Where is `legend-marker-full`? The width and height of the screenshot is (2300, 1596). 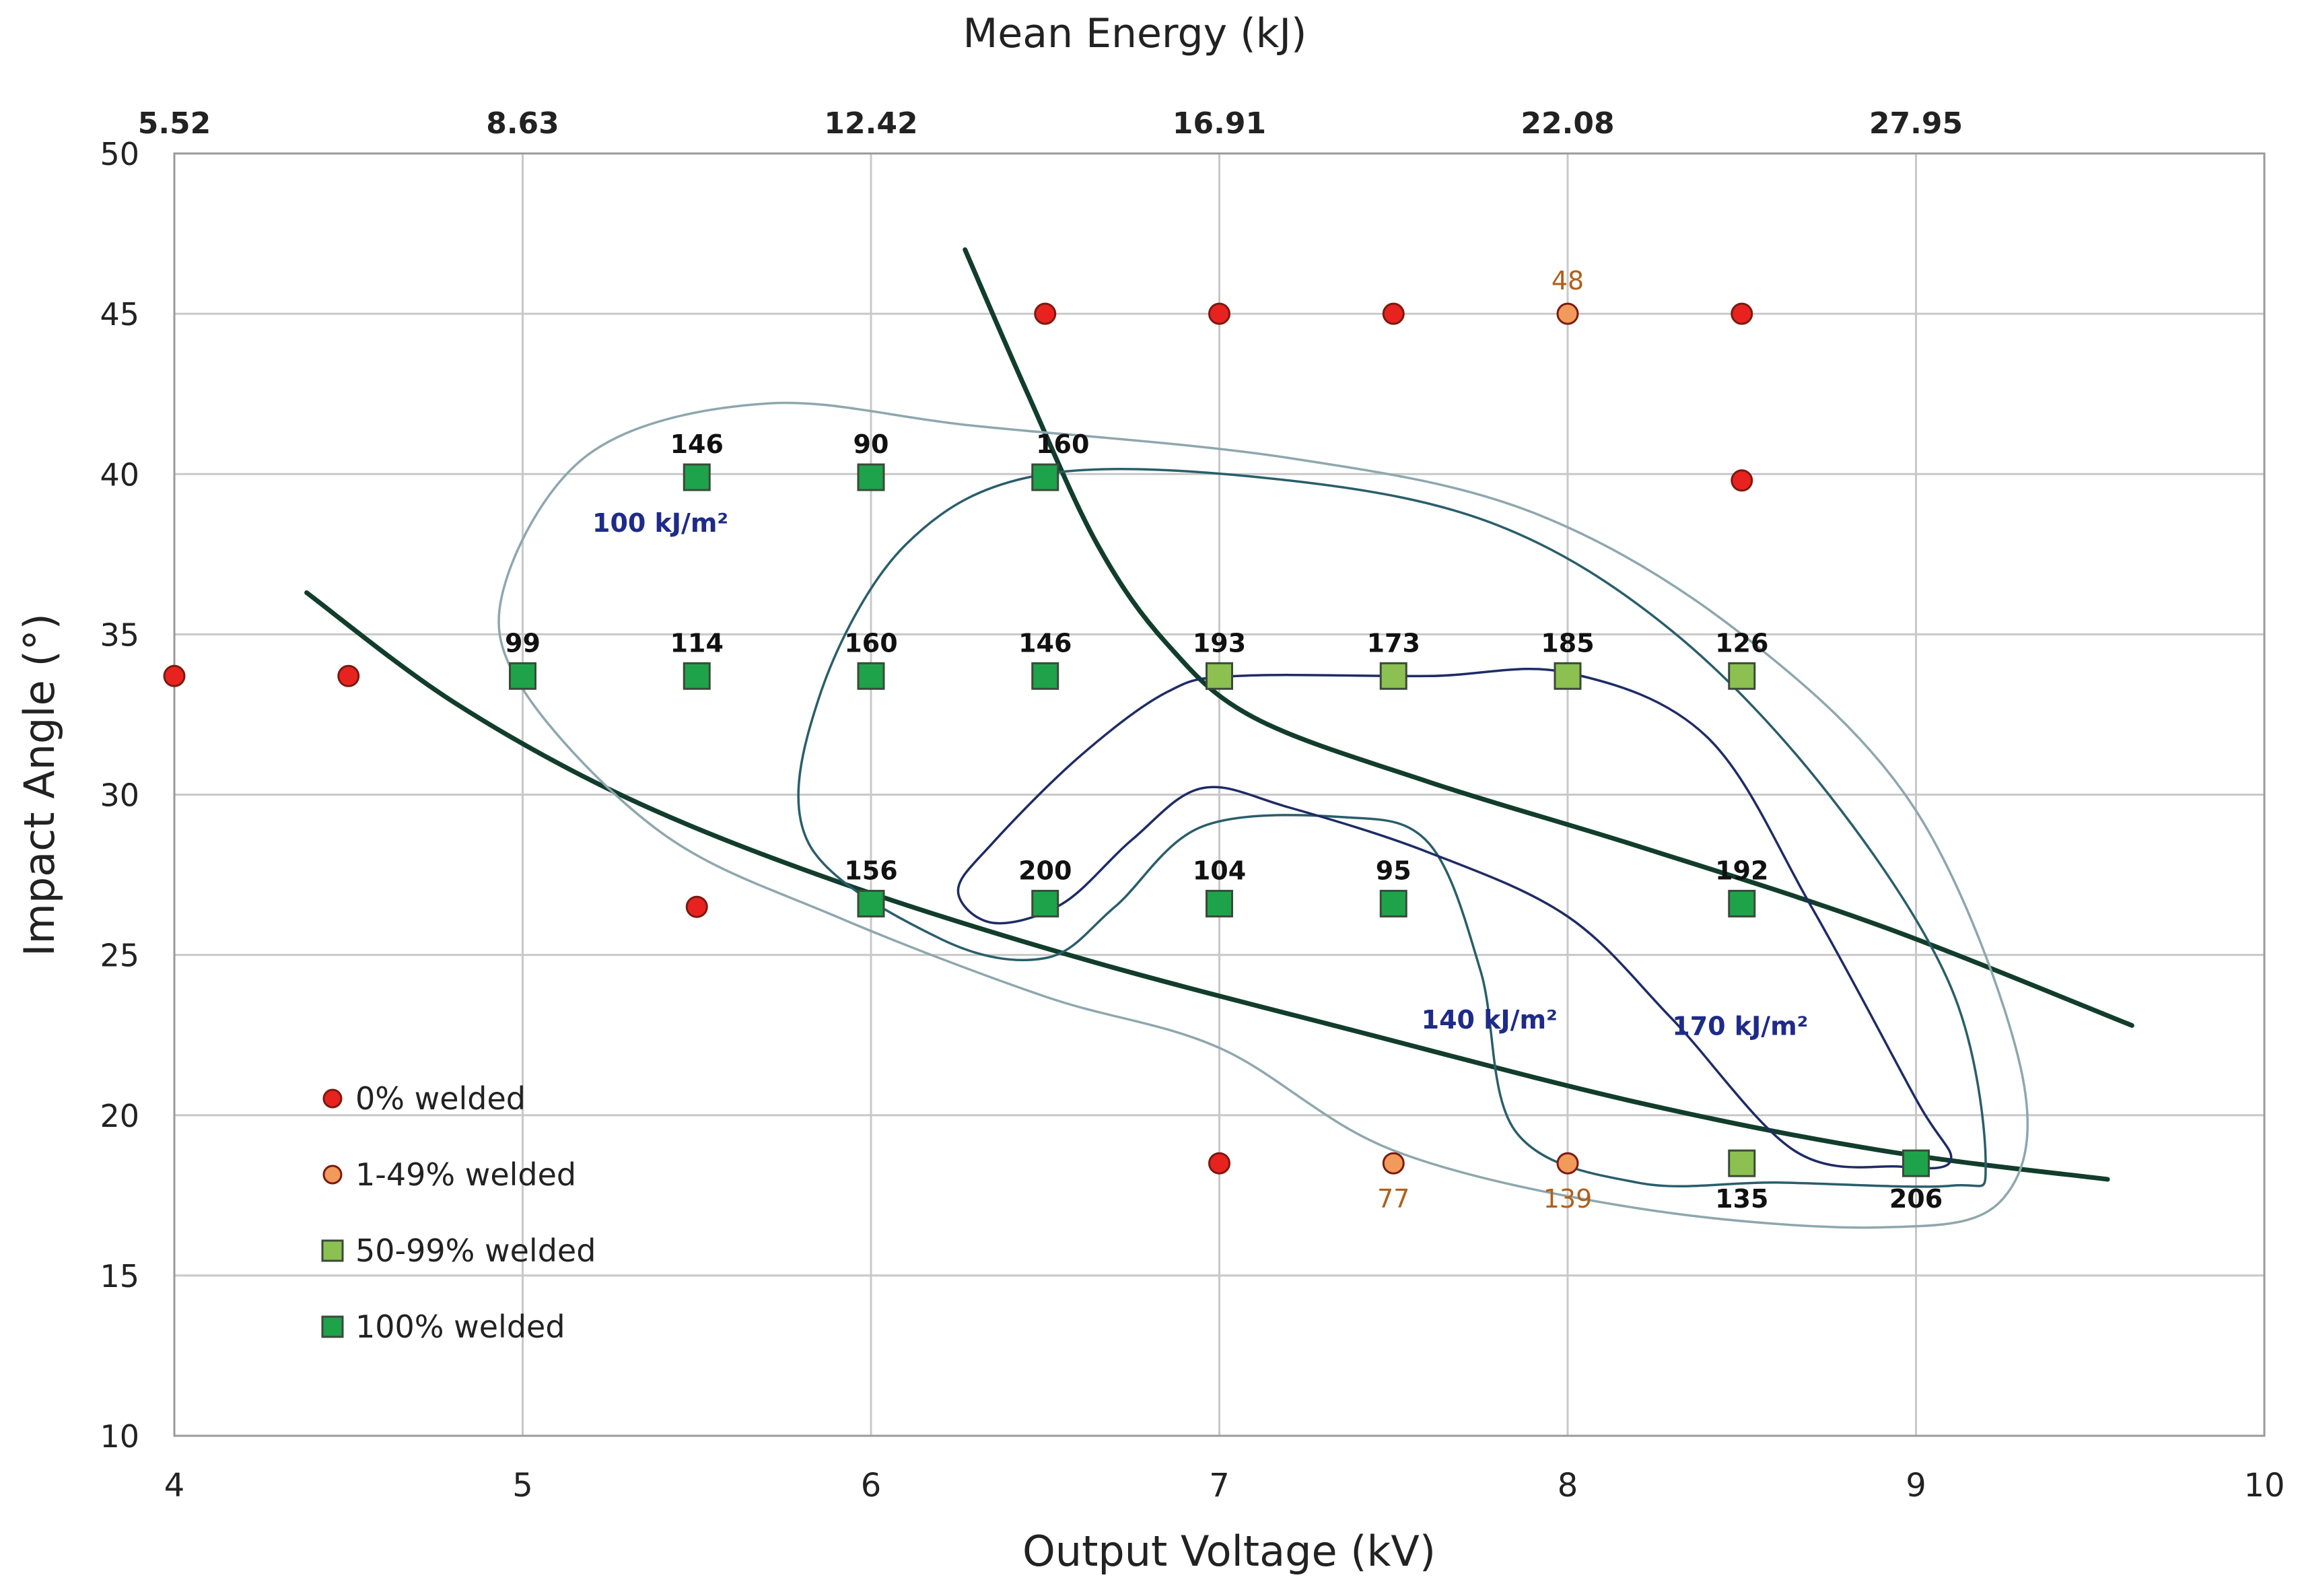 legend-marker-full is located at coordinates (332, 1326).